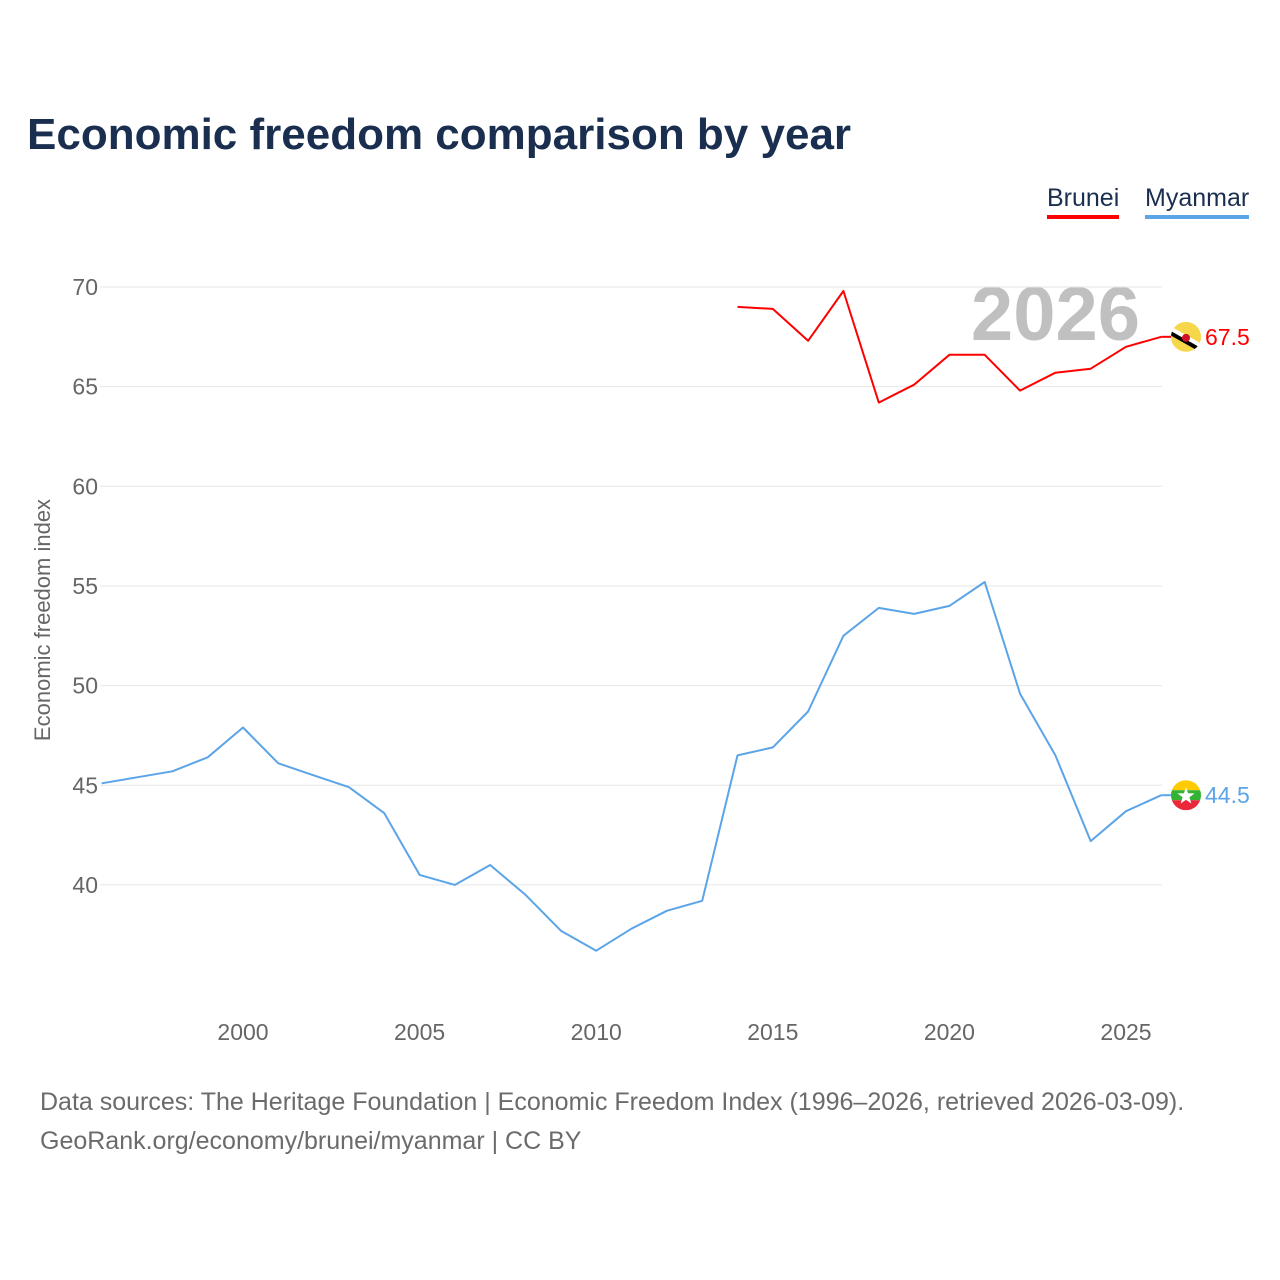 Image resolution: width=1280 pixels, height=1280 pixels. What do you see at coordinates (42, 620) in the screenshot?
I see `y-axis-label: Economic freedom index` at bounding box center [42, 620].